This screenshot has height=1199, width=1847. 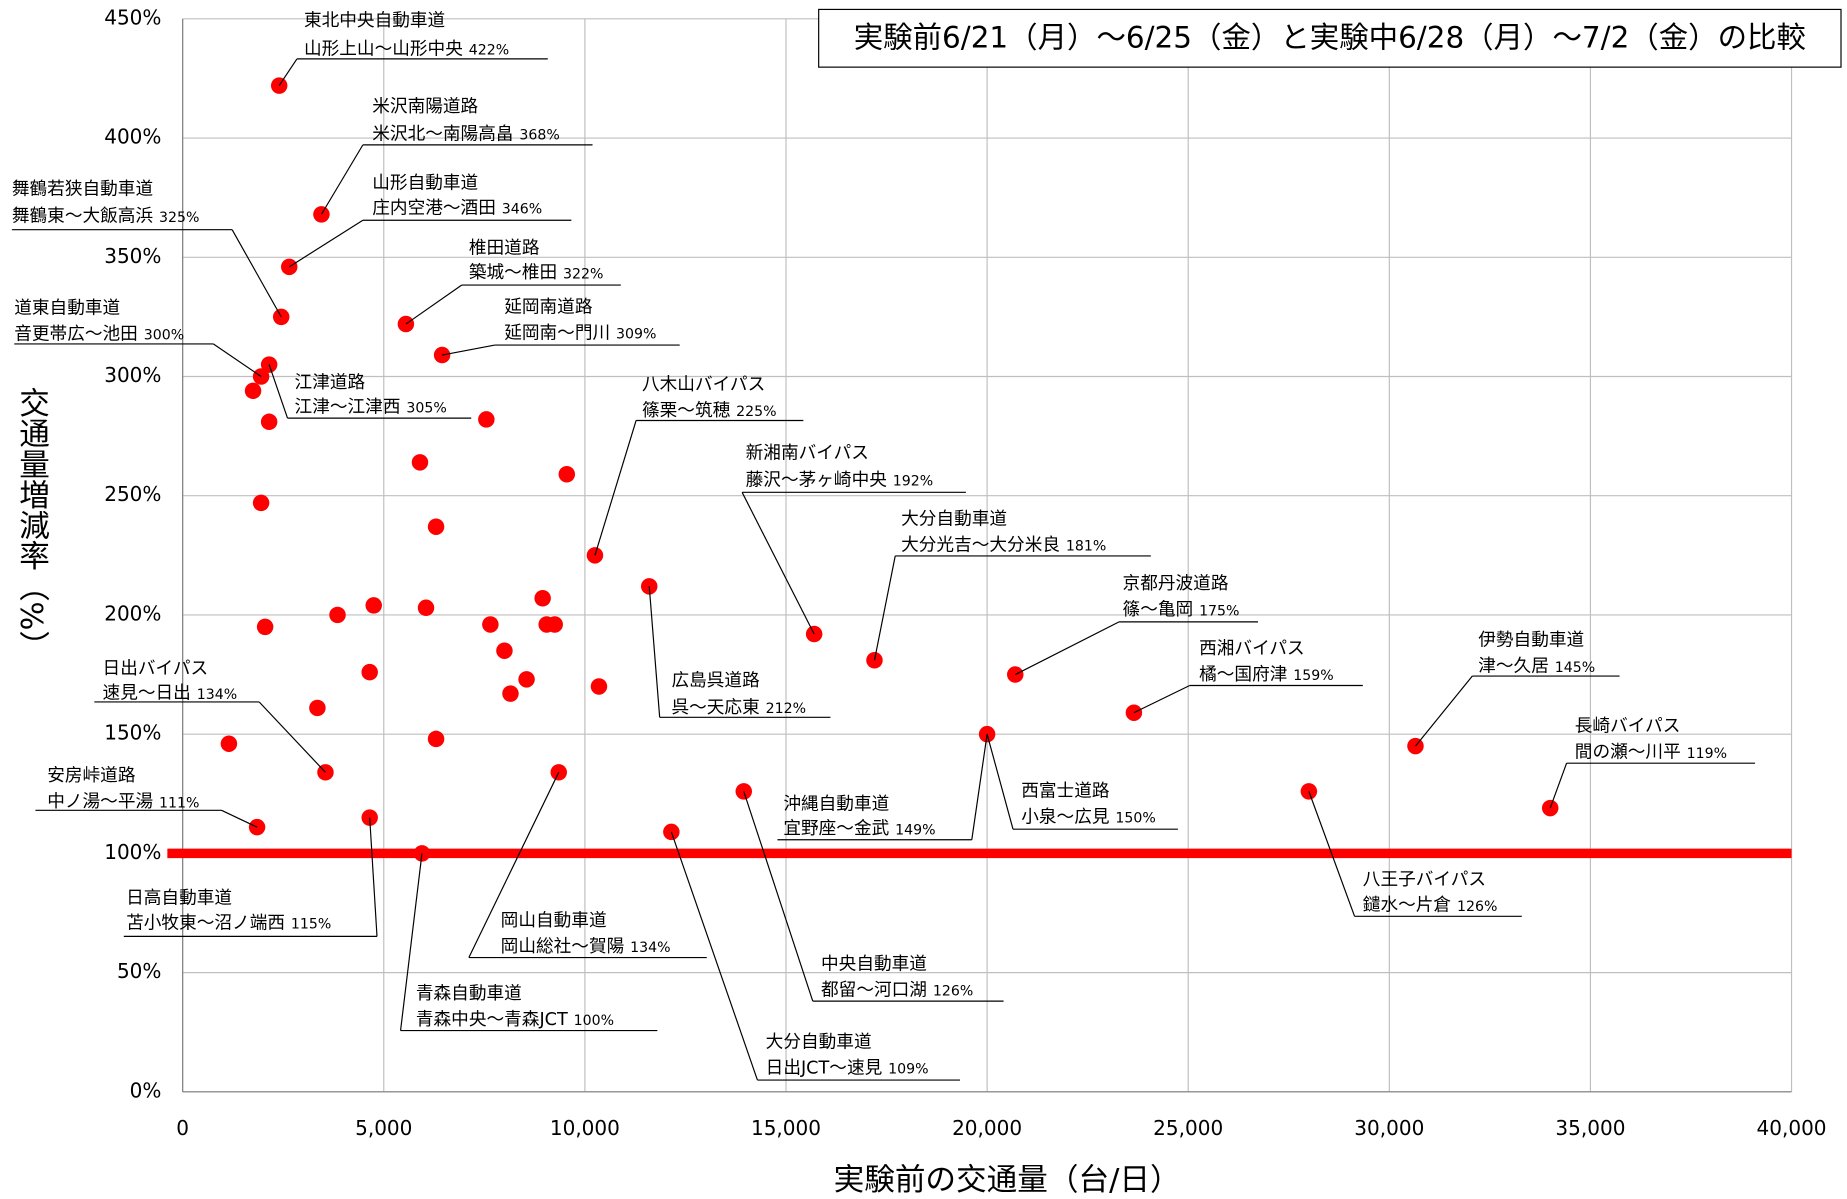 What do you see at coordinates (1065, 790) in the screenshot?
I see `annotation-name: 西富士道路` at bounding box center [1065, 790].